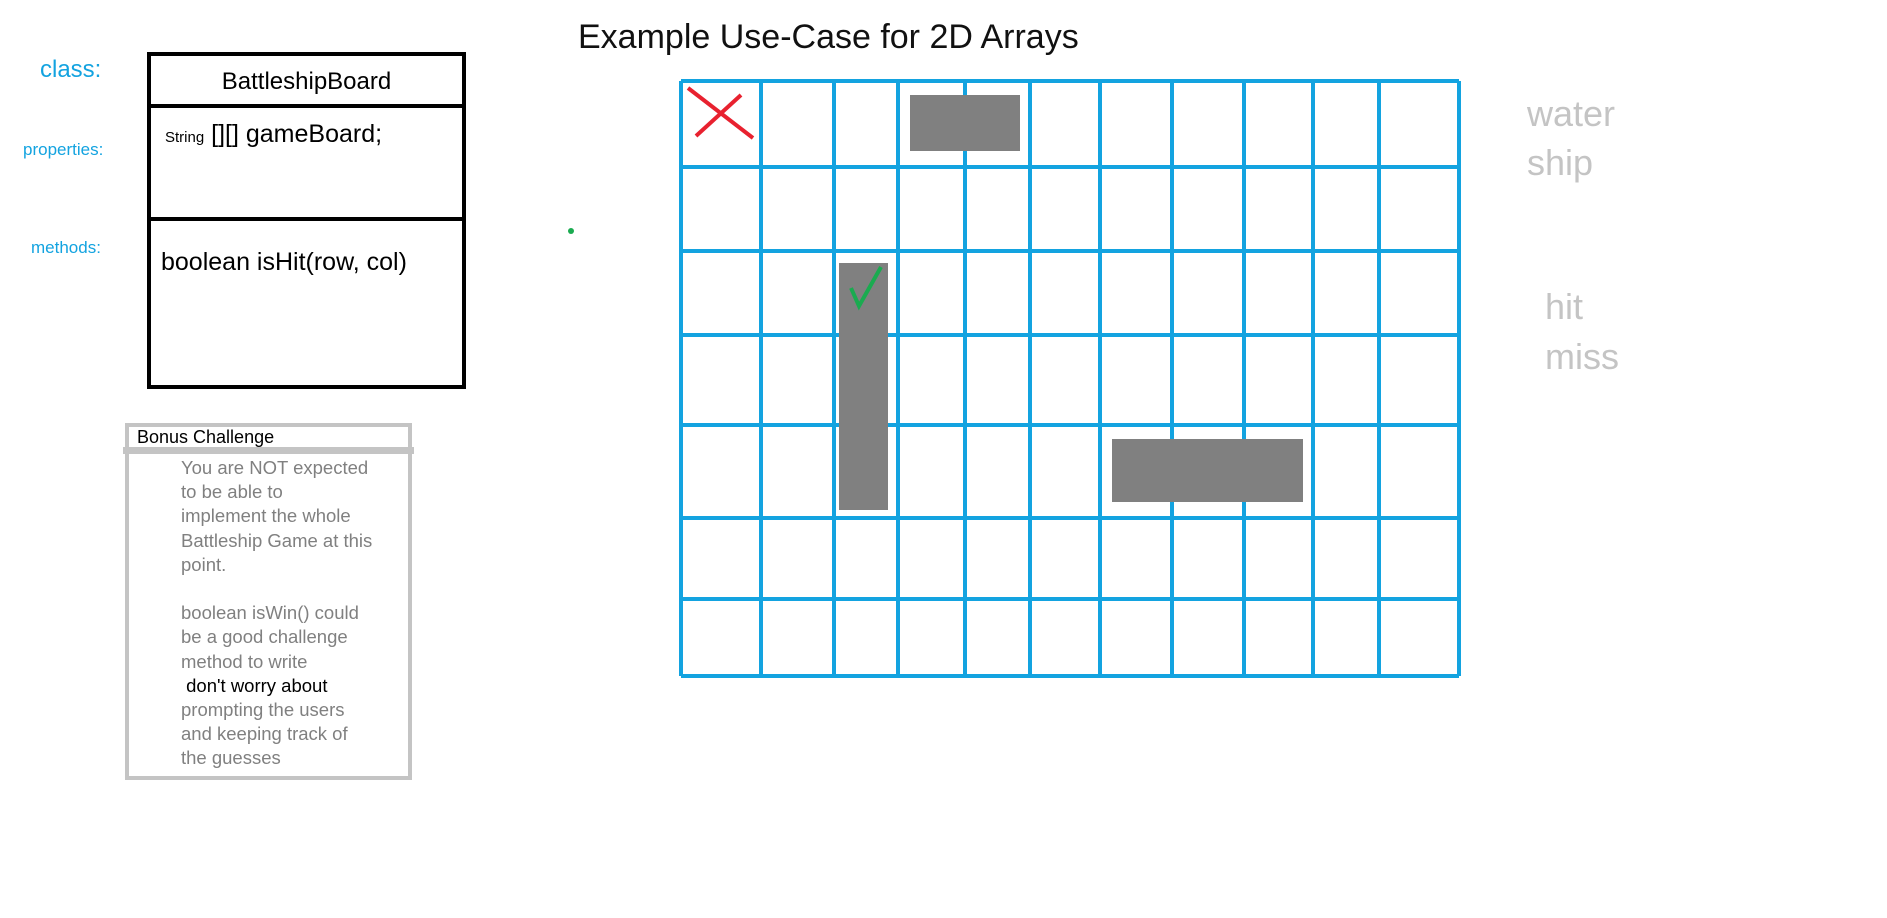  What do you see at coordinates (306, 219) in the screenshot?
I see `uml-divider-properties` at bounding box center [306, 219].